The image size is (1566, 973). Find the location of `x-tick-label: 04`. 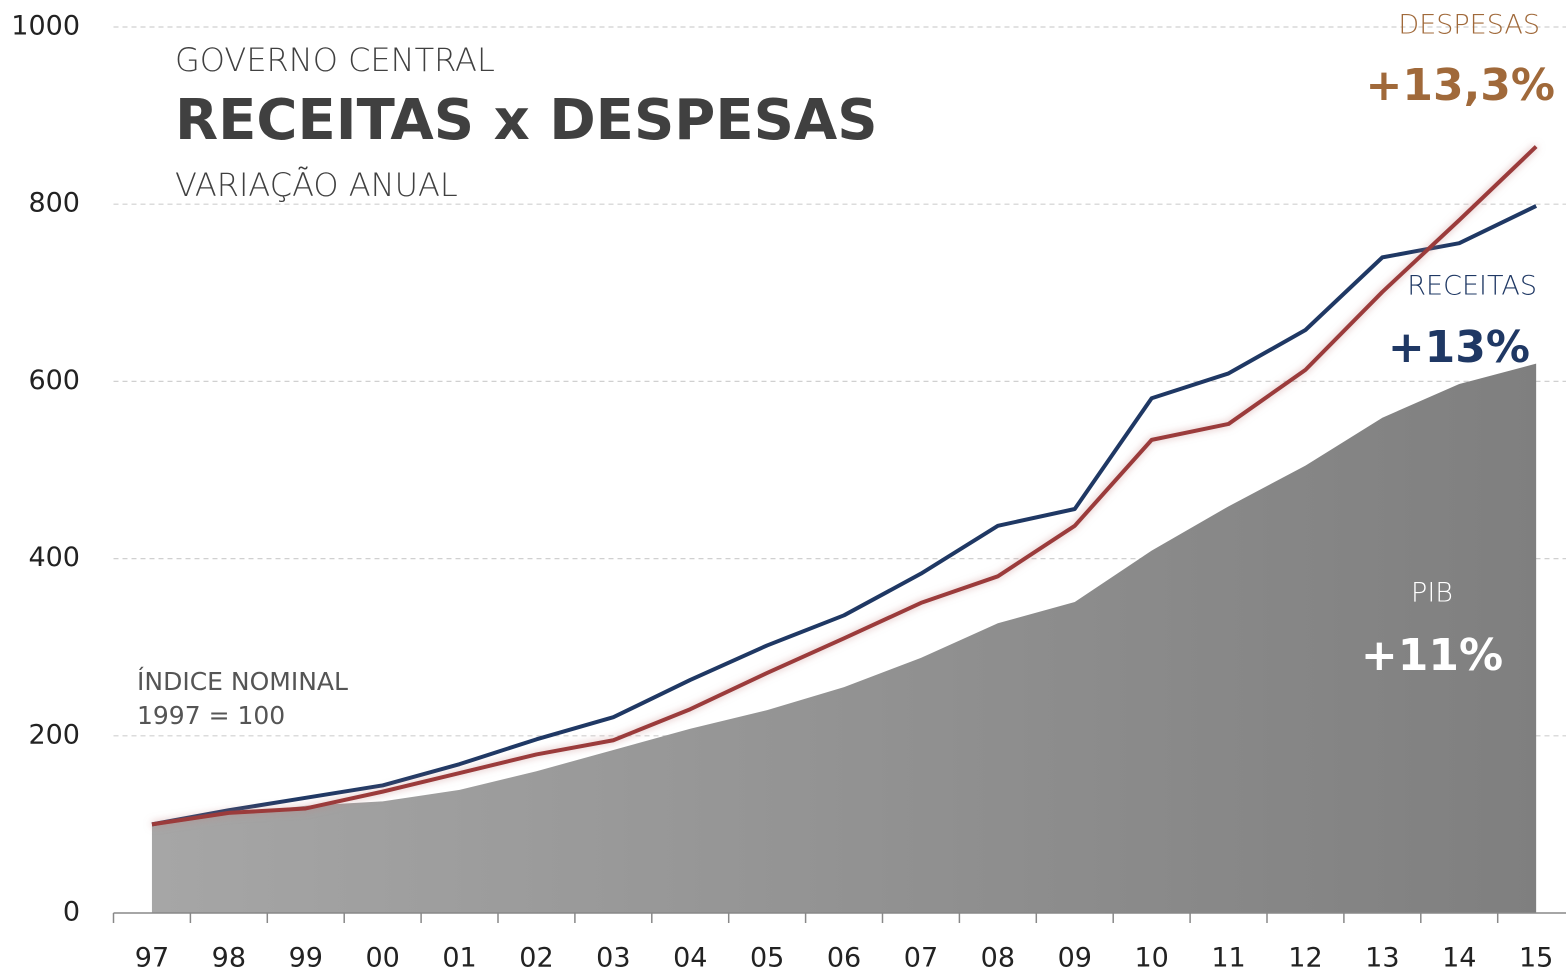

x-tick-label: 04 is located at coordinates (690, 958).